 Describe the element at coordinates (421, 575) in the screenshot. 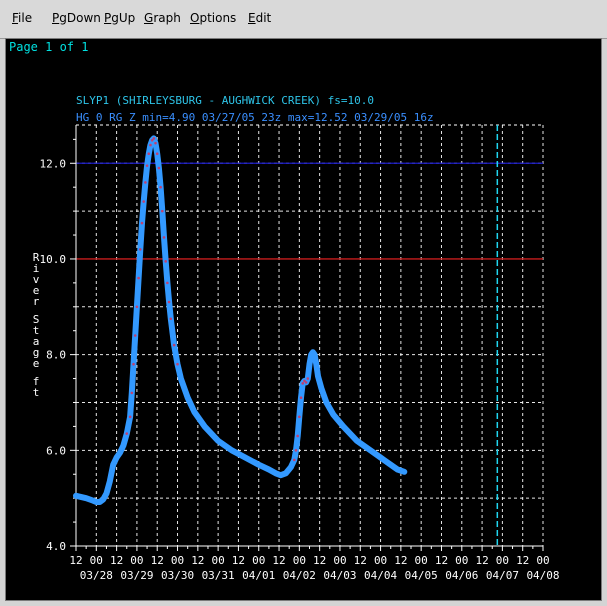

I see `x-tick-date-label: 04/05` at that location.